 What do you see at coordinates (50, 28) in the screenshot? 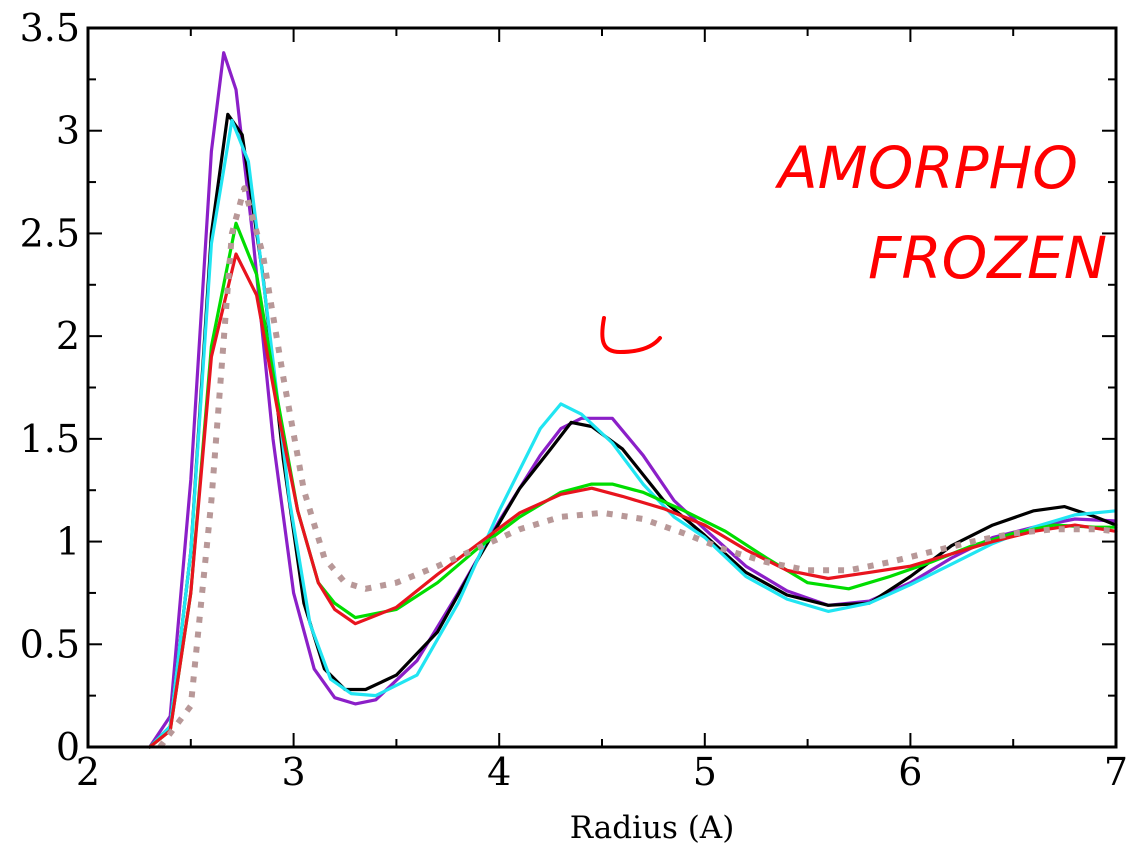
I see `y-tick-label: 3.5` at bounding box center [50, 28].